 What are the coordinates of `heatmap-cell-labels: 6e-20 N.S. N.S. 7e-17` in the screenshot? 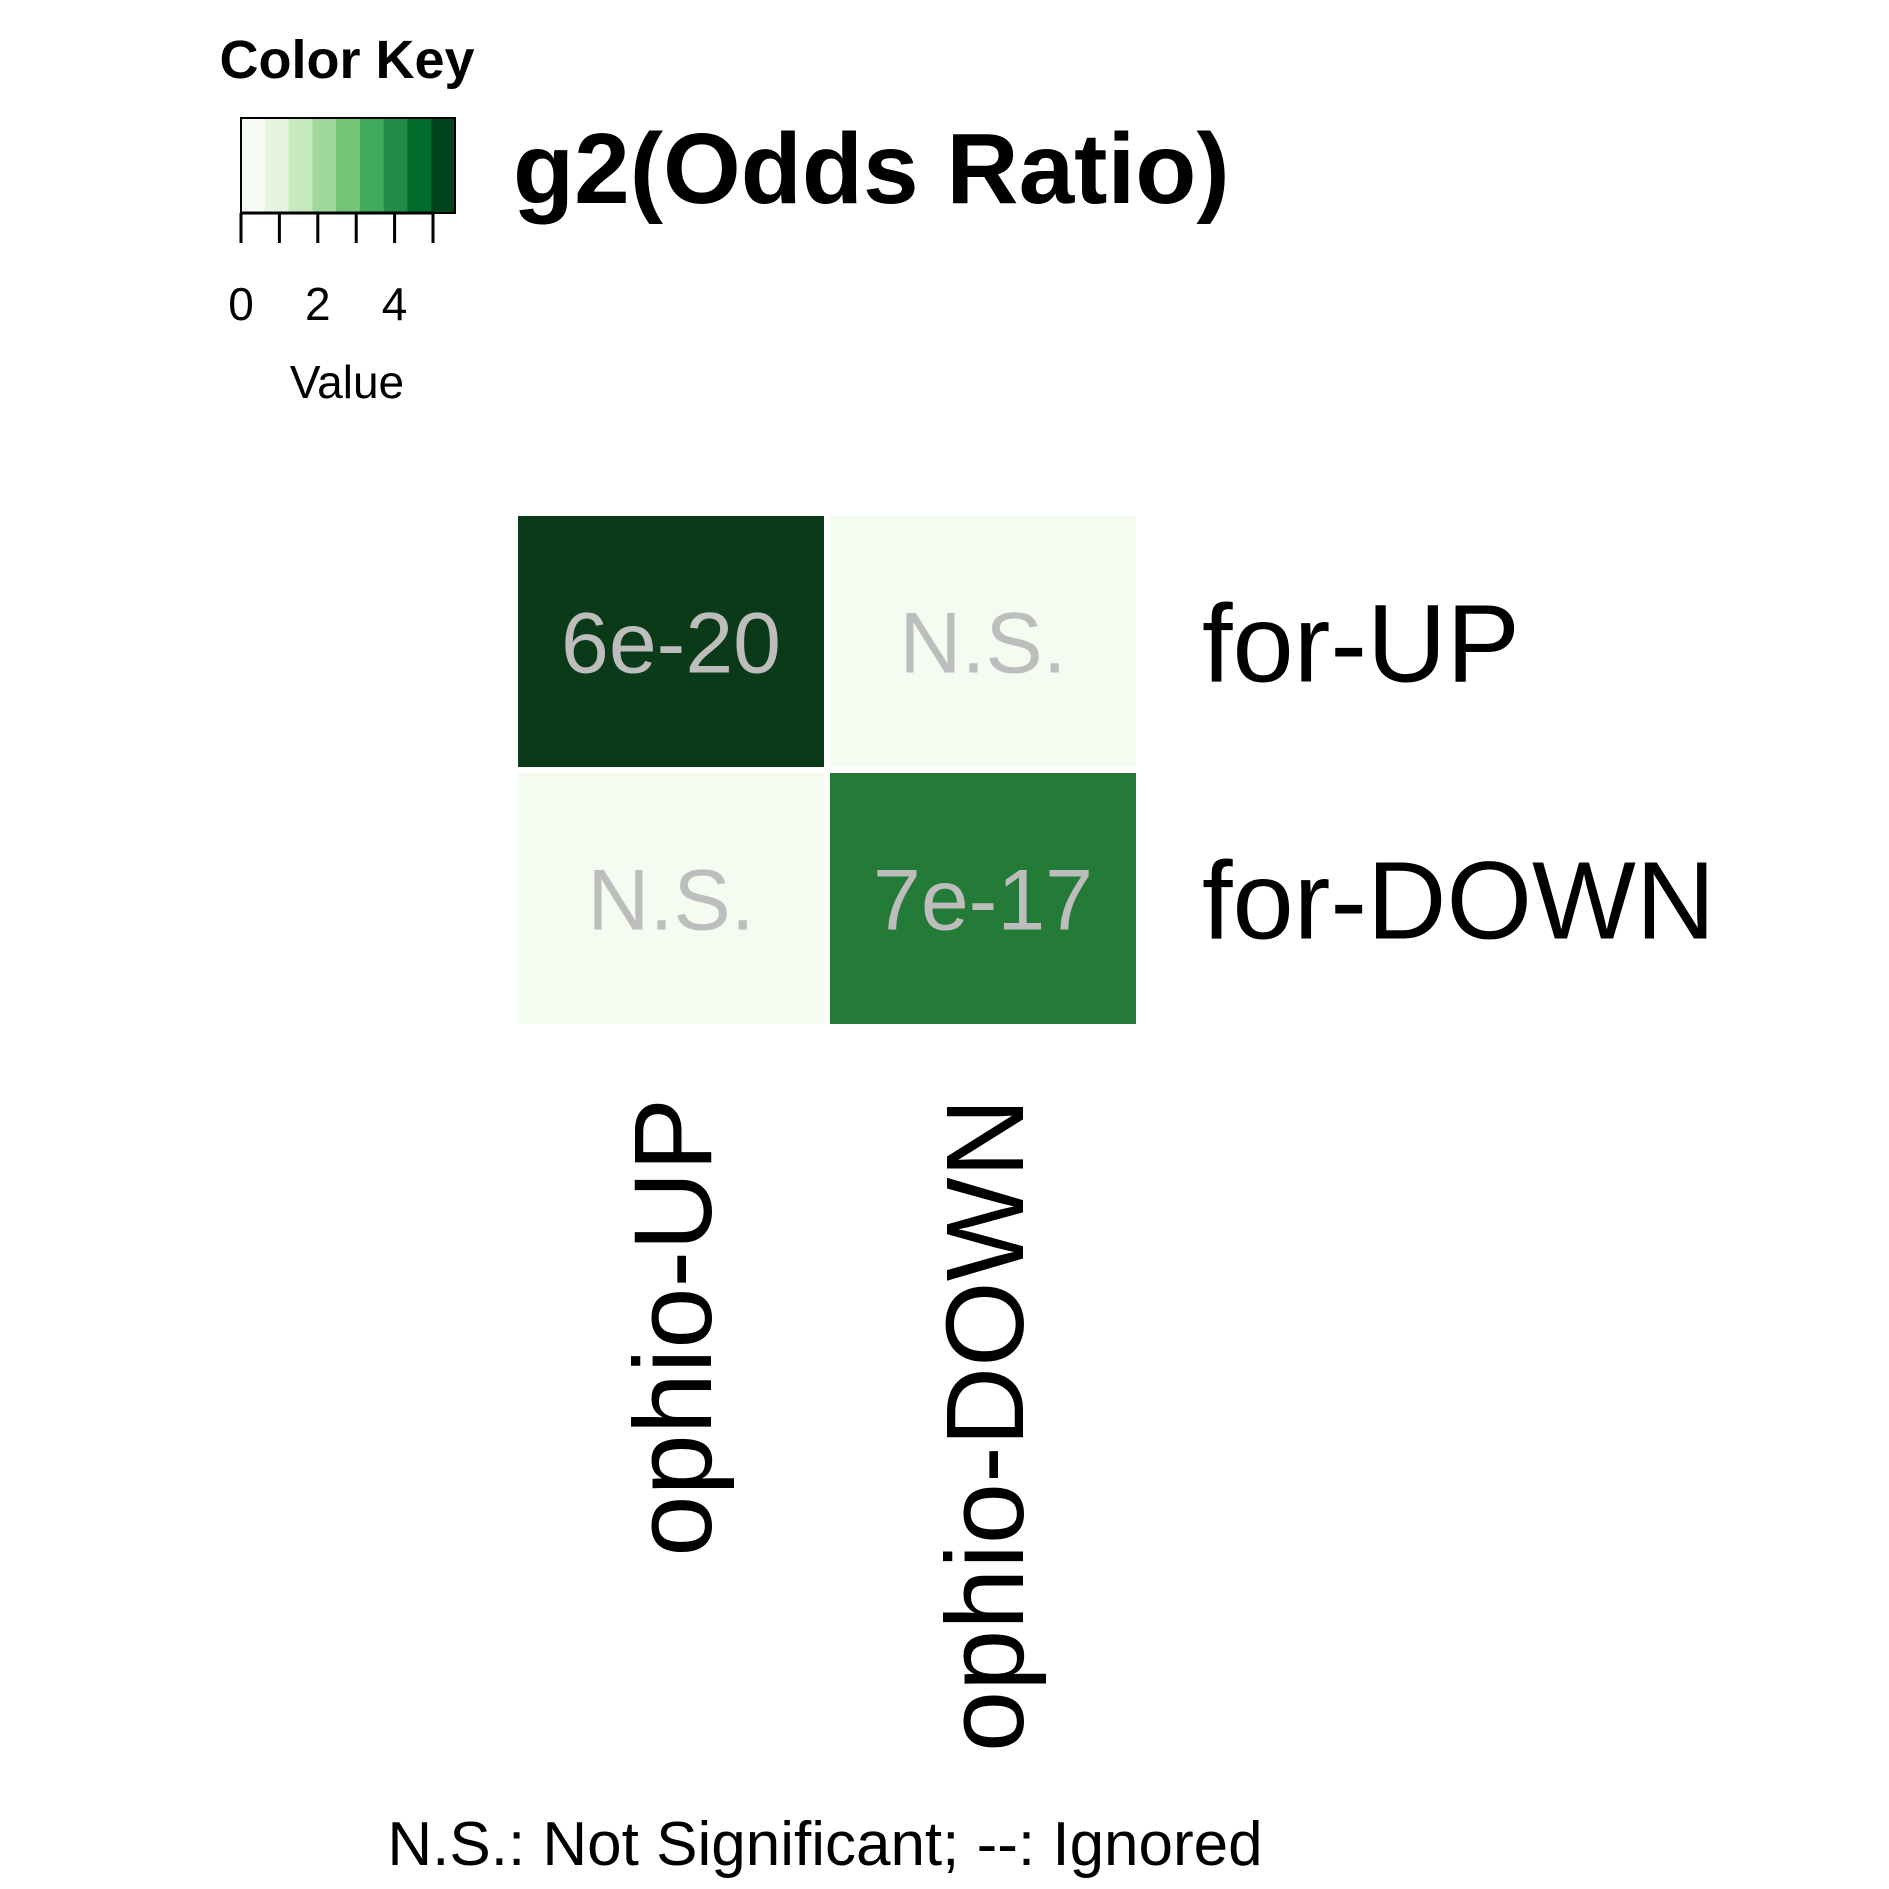 It's located at (827, 772).